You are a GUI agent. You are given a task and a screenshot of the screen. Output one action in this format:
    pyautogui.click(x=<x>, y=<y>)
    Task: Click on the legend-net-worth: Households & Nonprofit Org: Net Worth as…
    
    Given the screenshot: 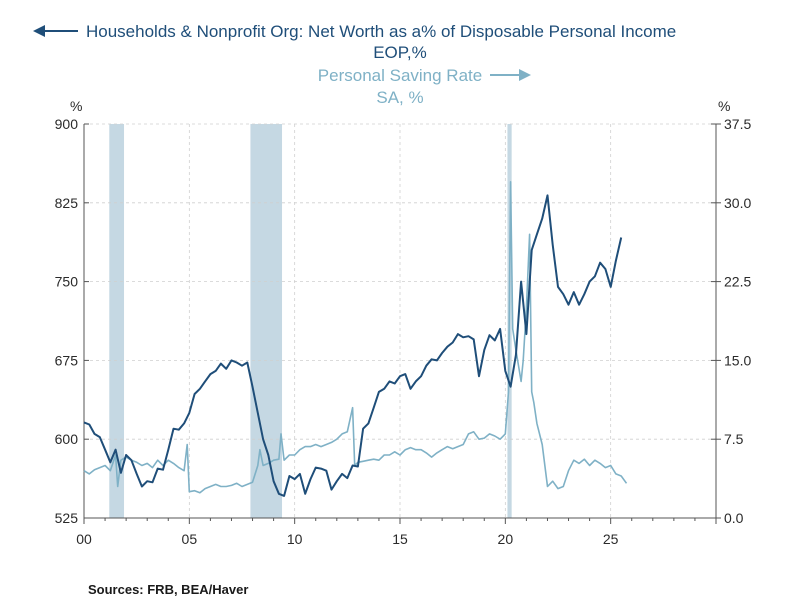 What is the action you would take?
    pyautogui.click(x=354, y=42)
    